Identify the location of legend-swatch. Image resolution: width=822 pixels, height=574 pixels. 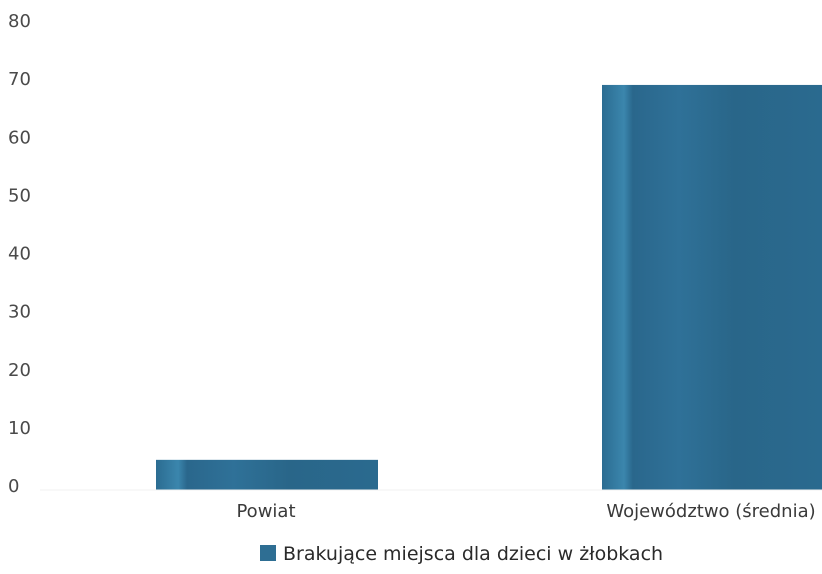
(268, 553).